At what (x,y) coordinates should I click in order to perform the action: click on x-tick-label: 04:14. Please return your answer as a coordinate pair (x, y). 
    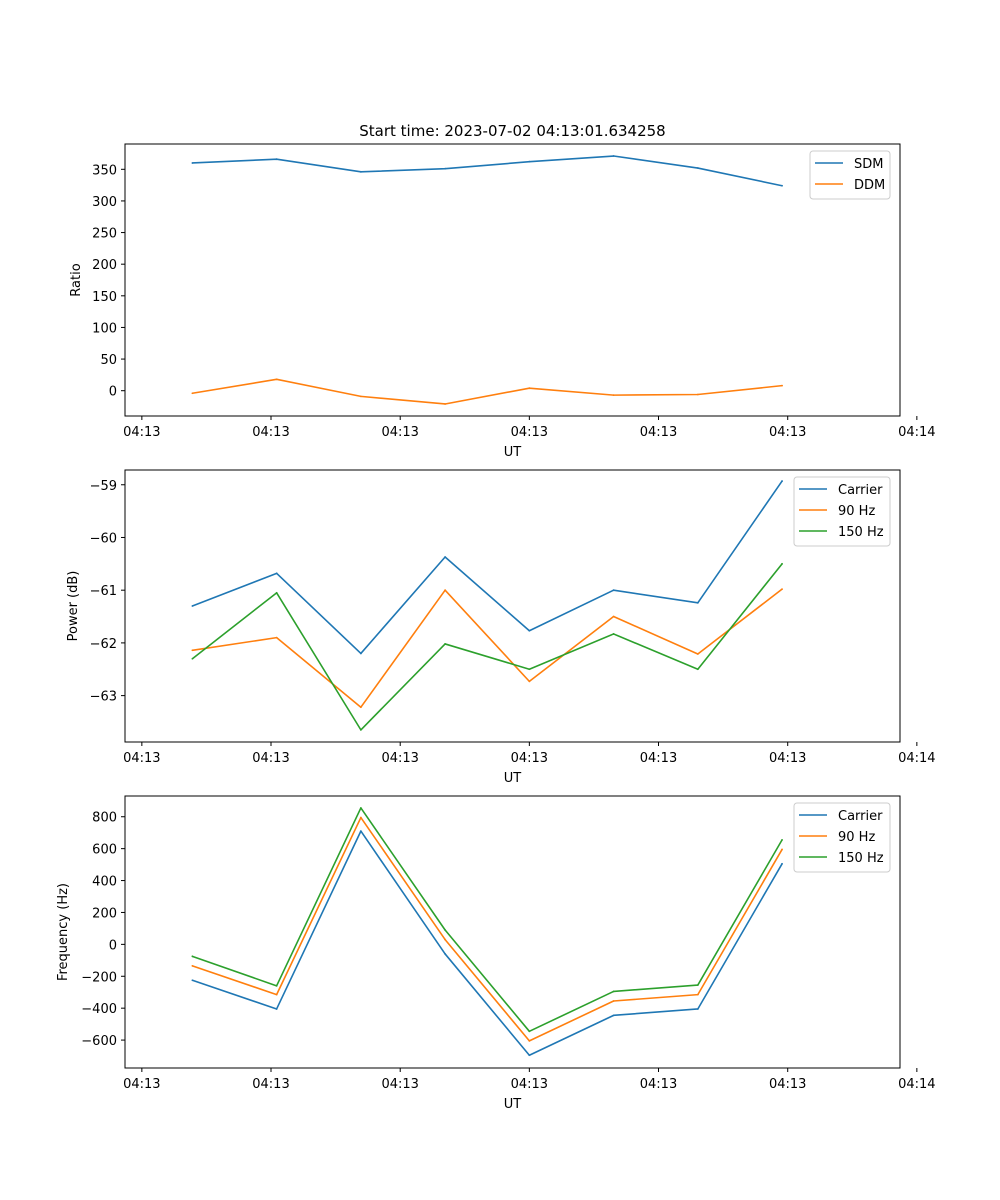
    Looking at the image, I should click on (916, 758).